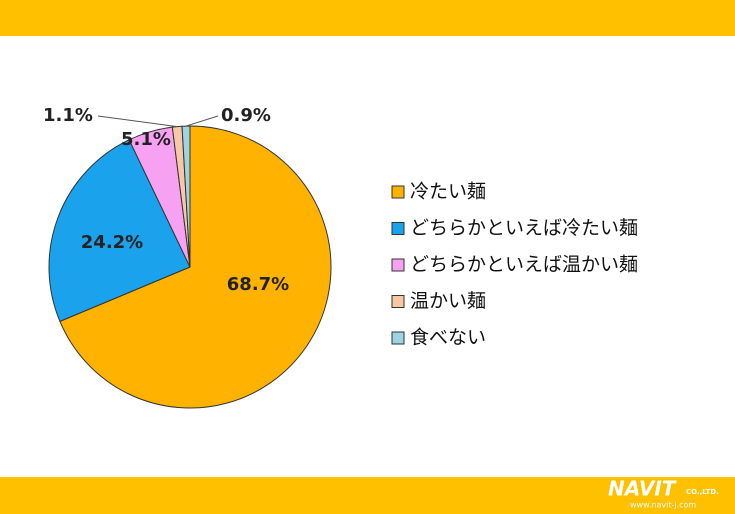 The height and width of the screenshot is (514, 735). What do you see at coordinates (119, 231) in the screenshot?
I see `pie-slice` at bounding box center [119, 231].